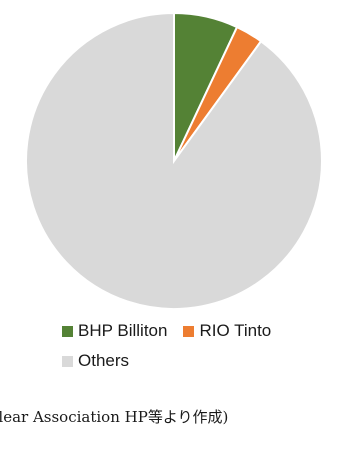 This screenshot has height=461, width=350. I want to click on legend-item-others: Others, so click(95, 361).